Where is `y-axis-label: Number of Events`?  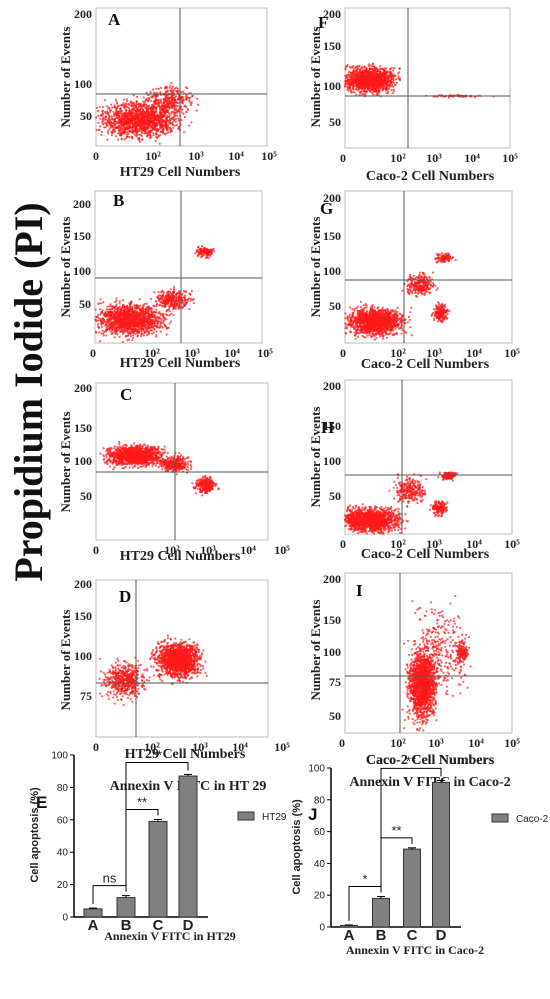
y-axis-label: Number of Events is located at coordinates (65, 267).